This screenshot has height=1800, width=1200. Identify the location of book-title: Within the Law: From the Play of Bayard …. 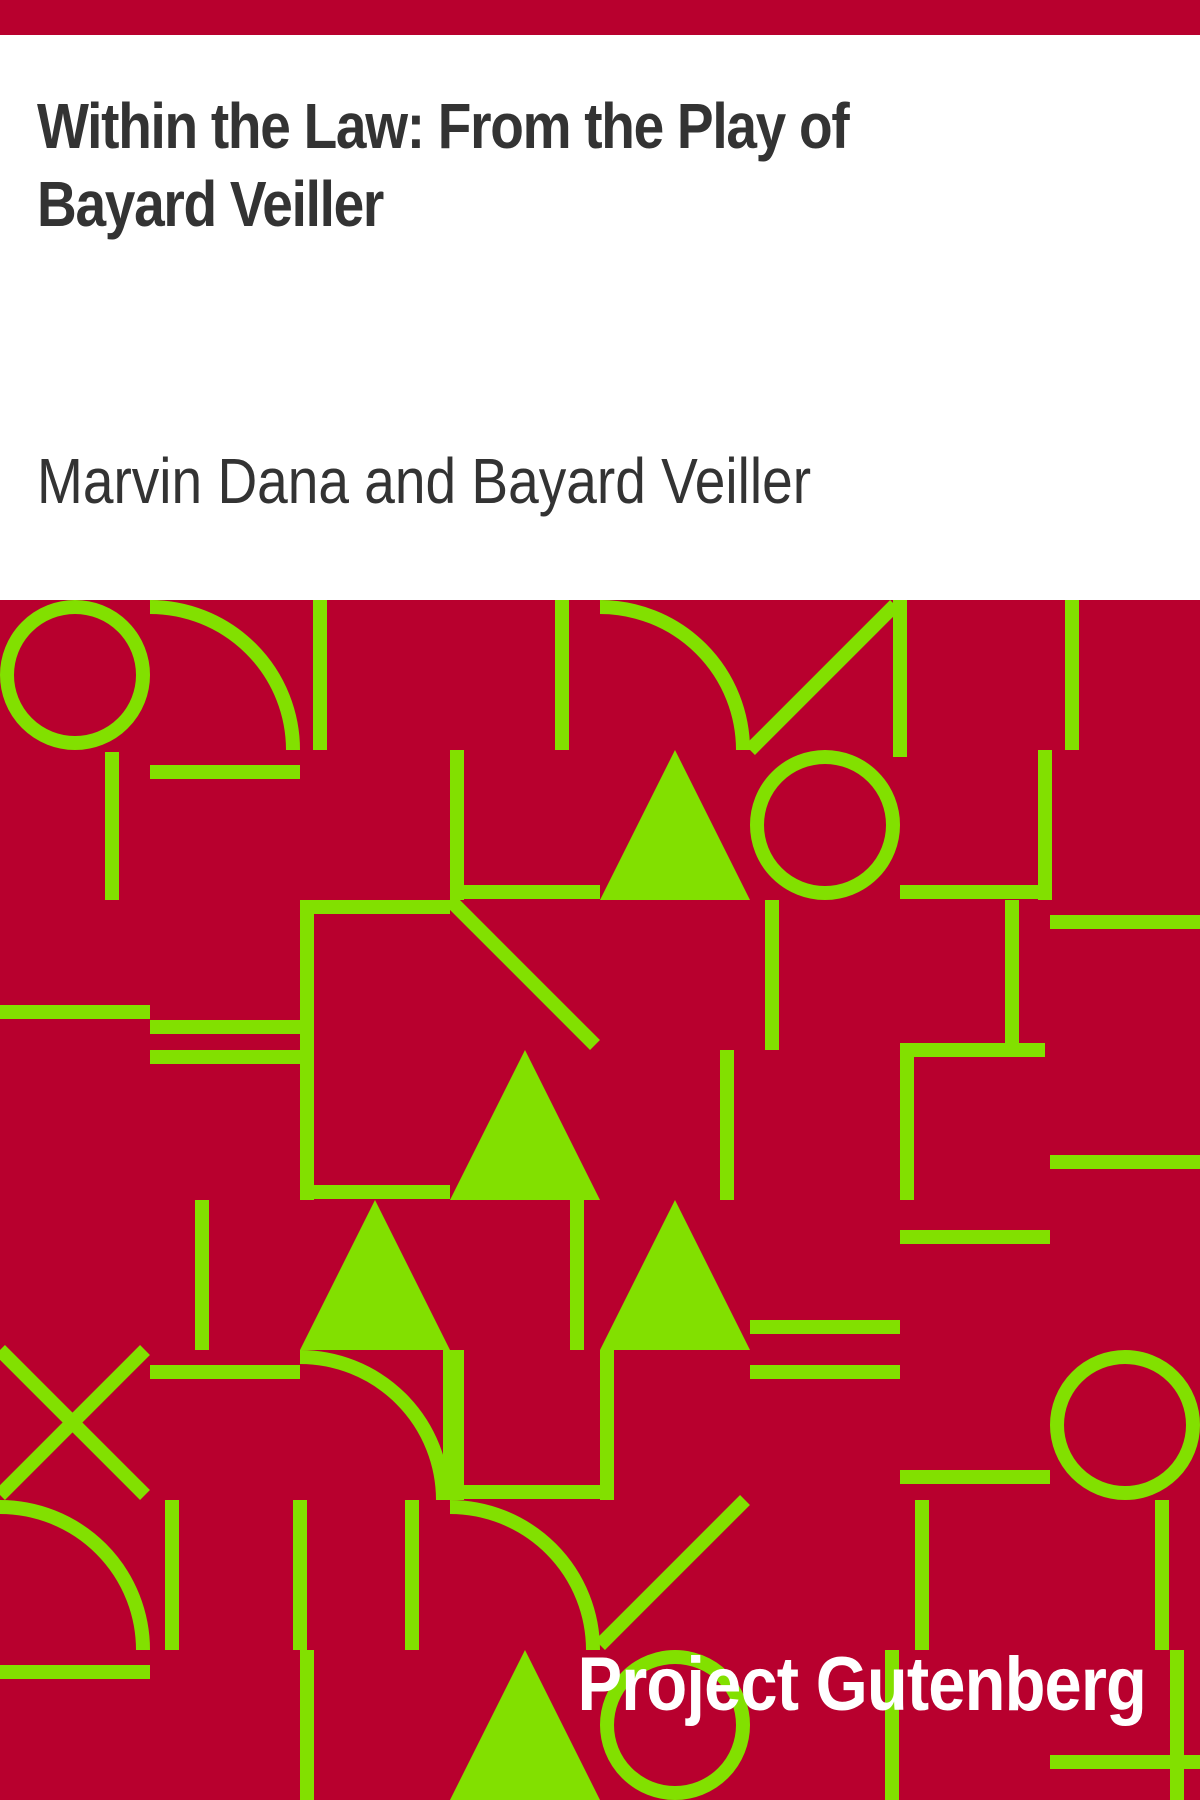
(443, 165).